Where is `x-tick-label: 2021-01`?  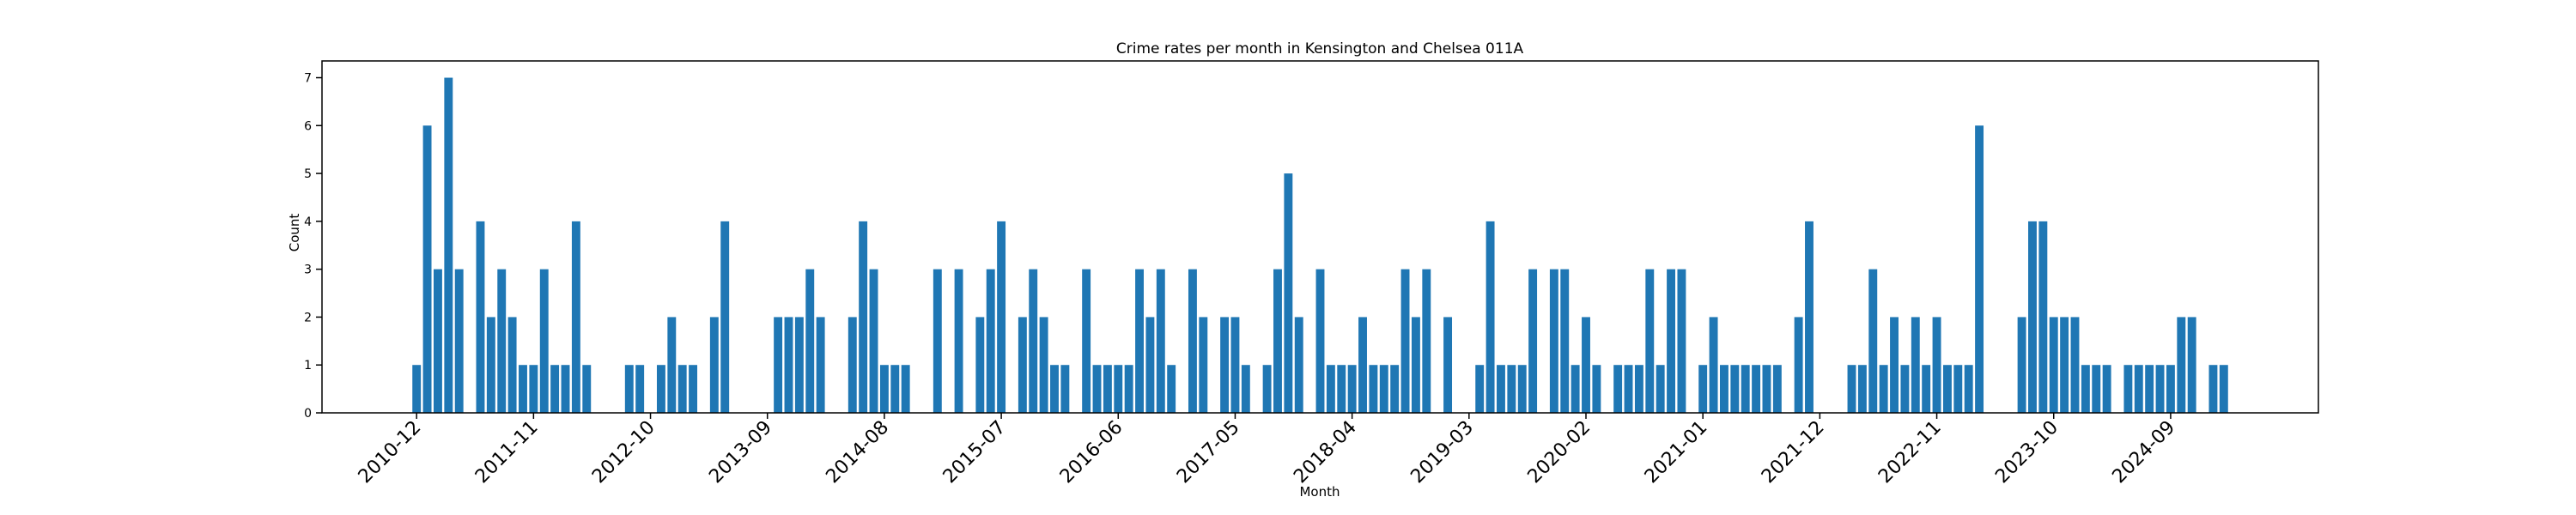
x-tick-label: 2021-01 is located at coordinates (1676, 452).